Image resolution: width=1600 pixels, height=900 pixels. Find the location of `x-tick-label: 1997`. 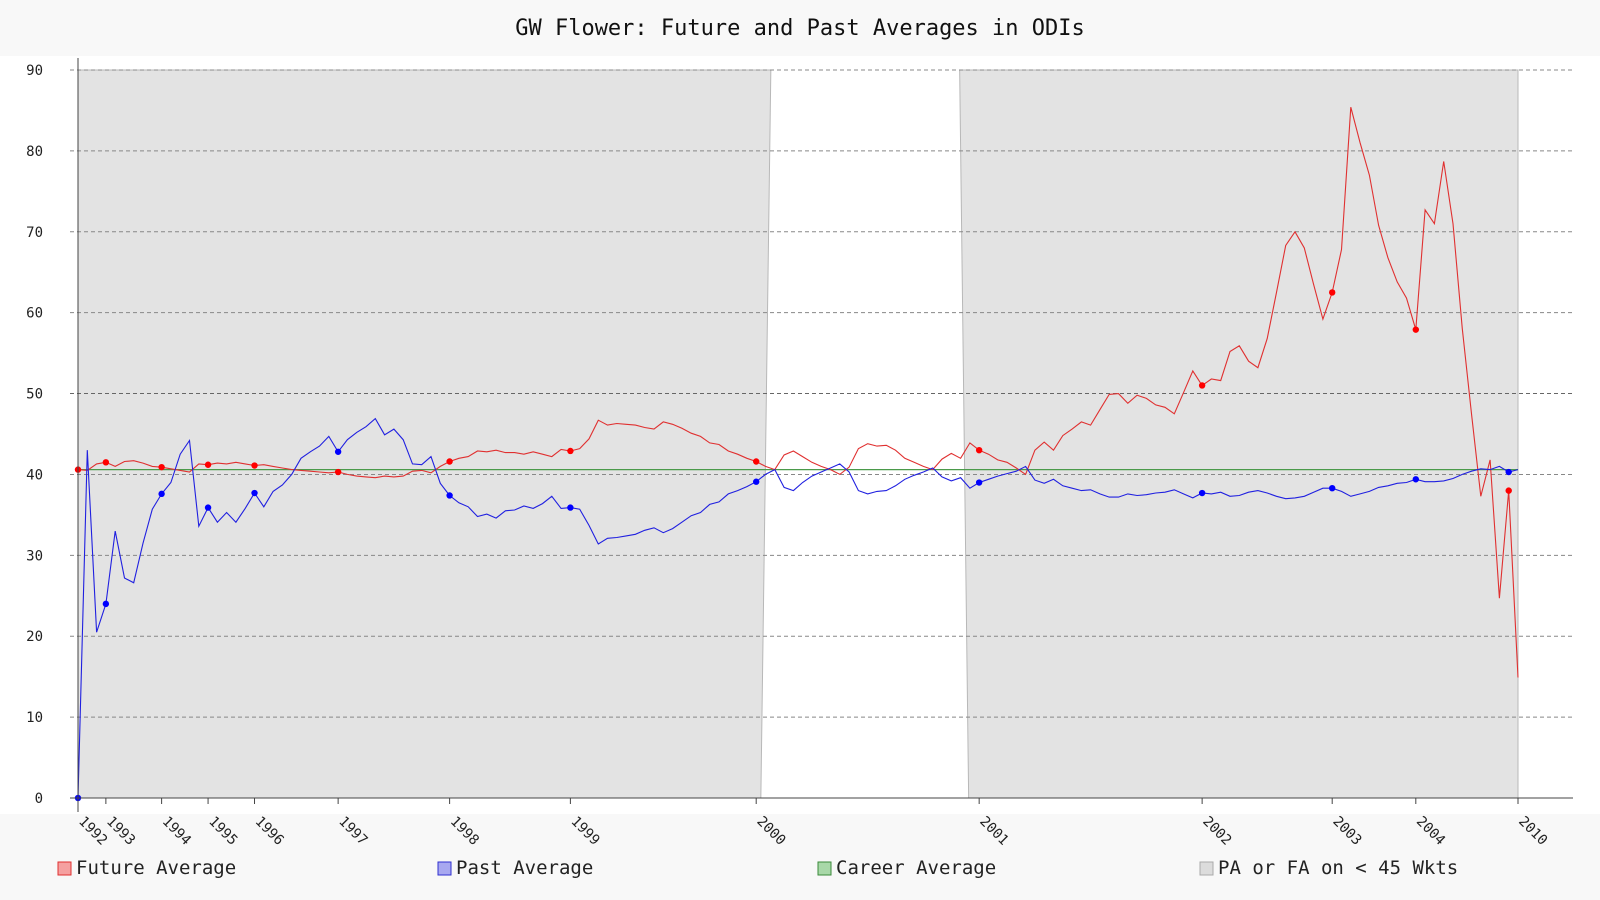

x-tick-label: 1997 is located at coordinates (352, 831).